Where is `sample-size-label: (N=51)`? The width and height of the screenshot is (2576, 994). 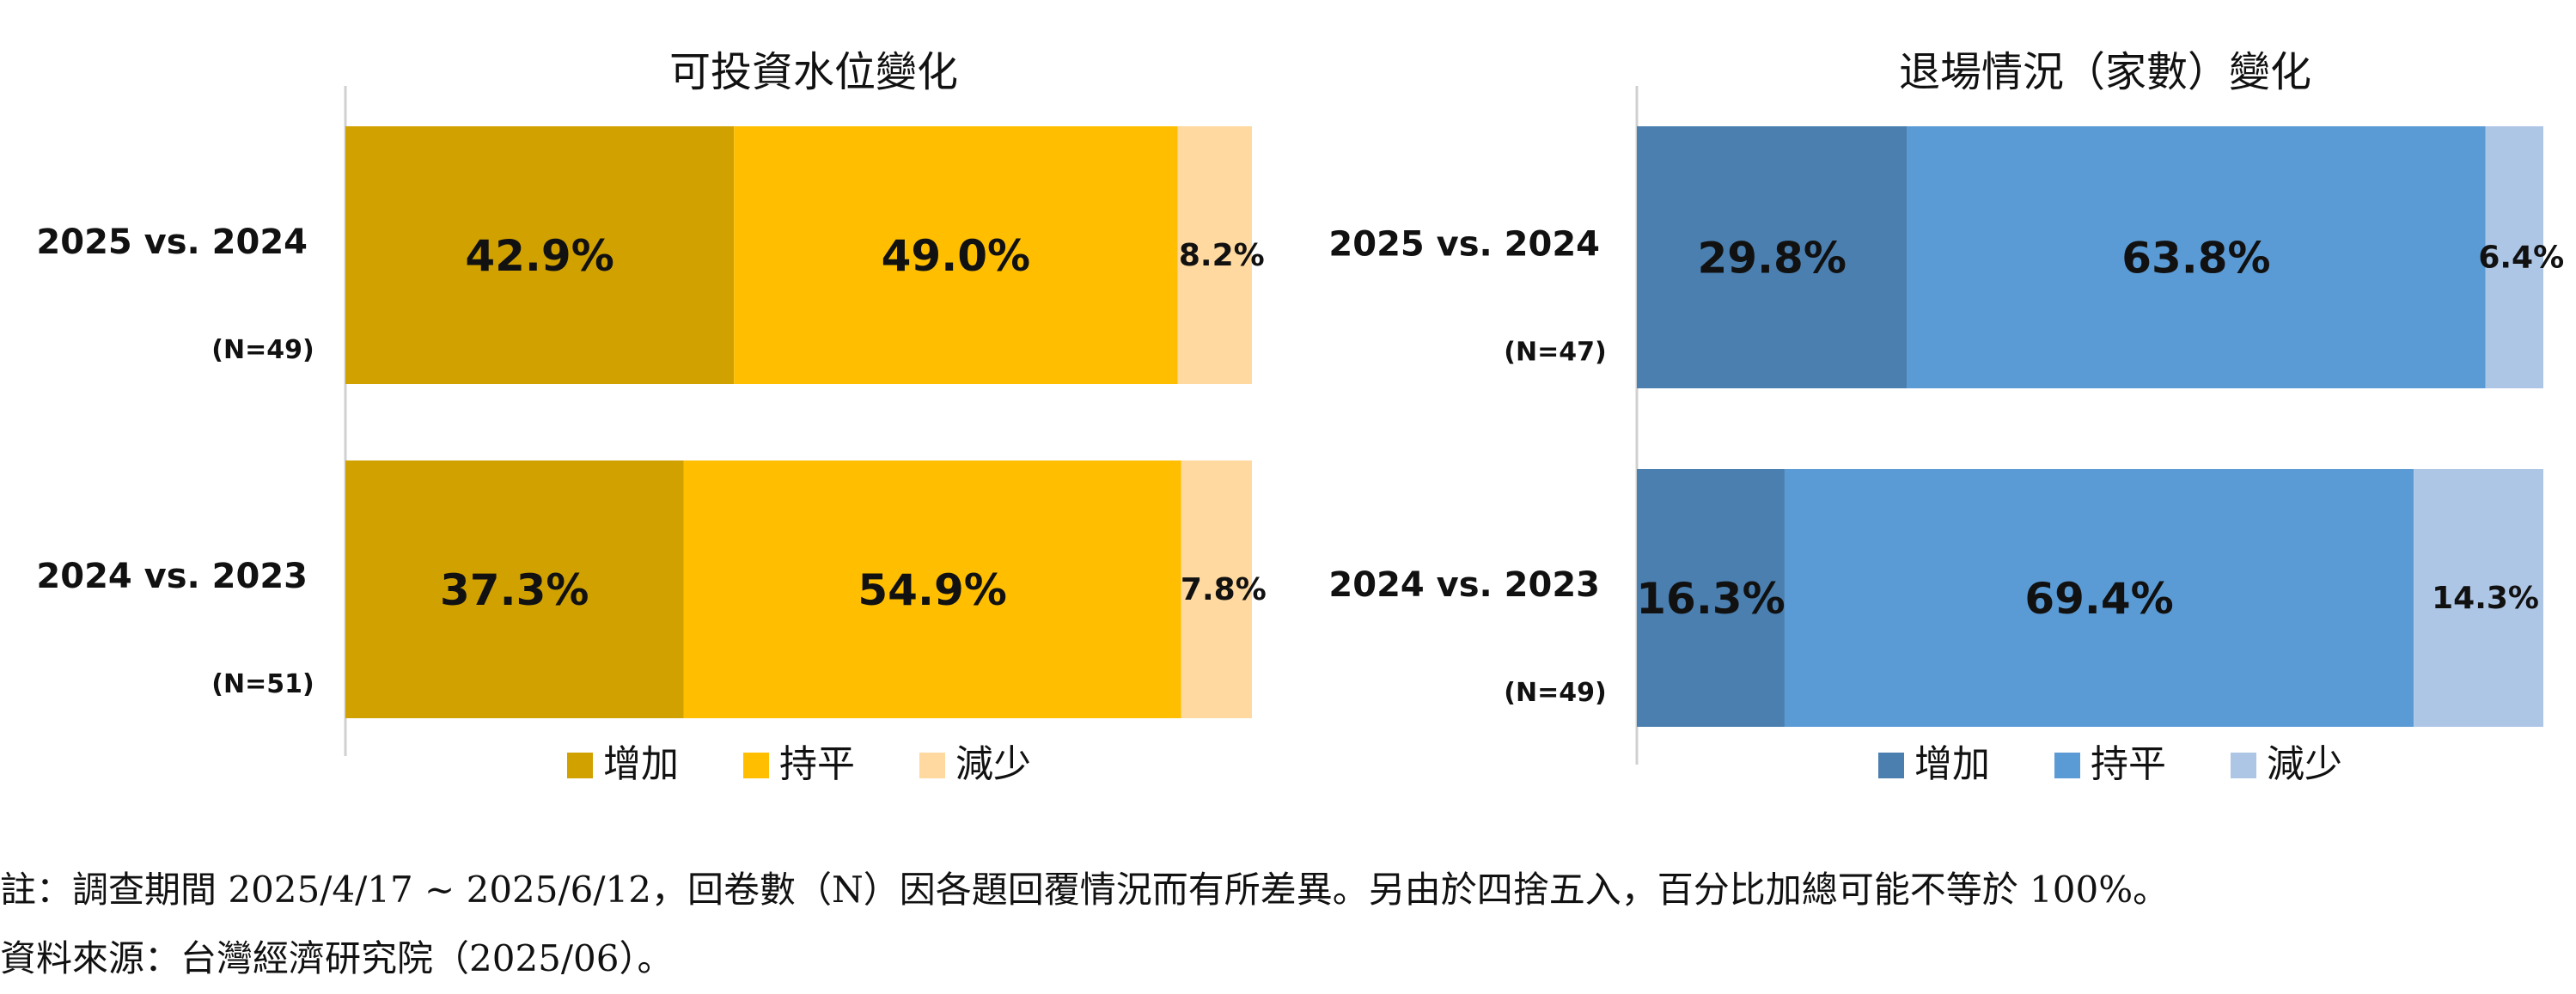 sample-size-label: (N=51) is located at coordinates (262, 684).